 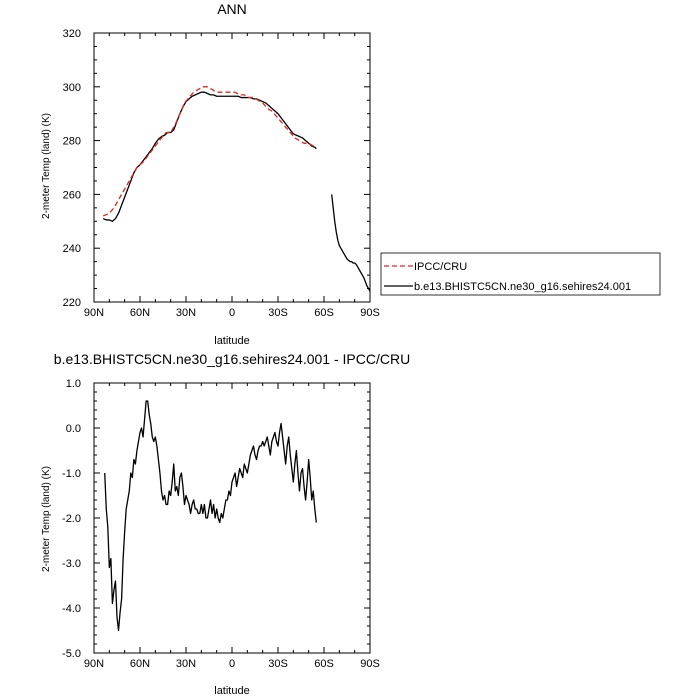 What do you see at coordinates (73, 384) in the screenshot?
I see `bottom-y-tick-label: 1.0` at bounding box center [73, 384].